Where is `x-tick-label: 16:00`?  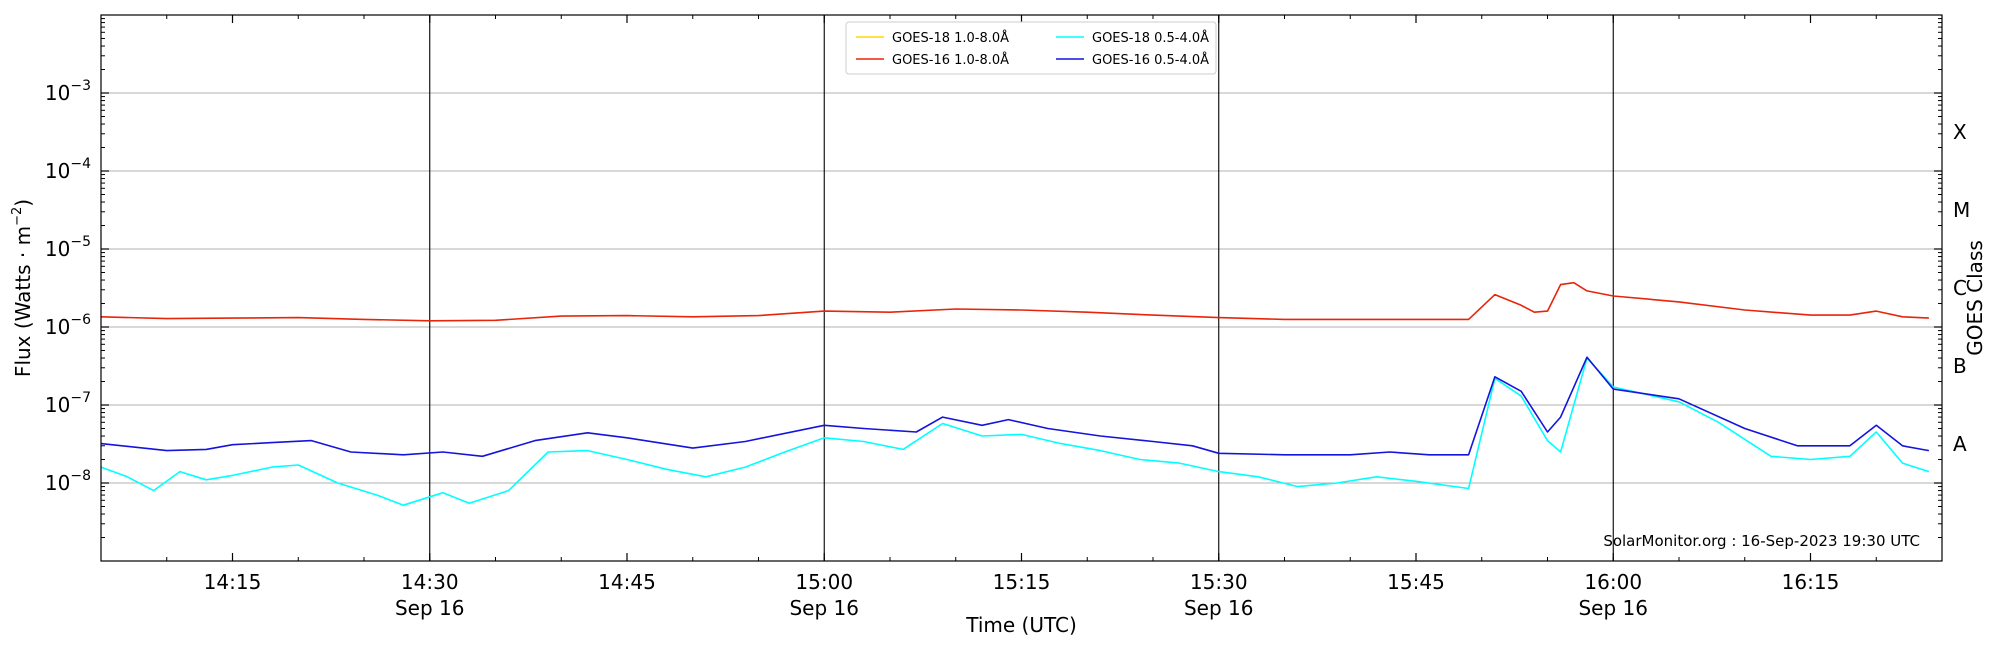 x-tick-label: 16:00 is located at coordinates (1613, 582).